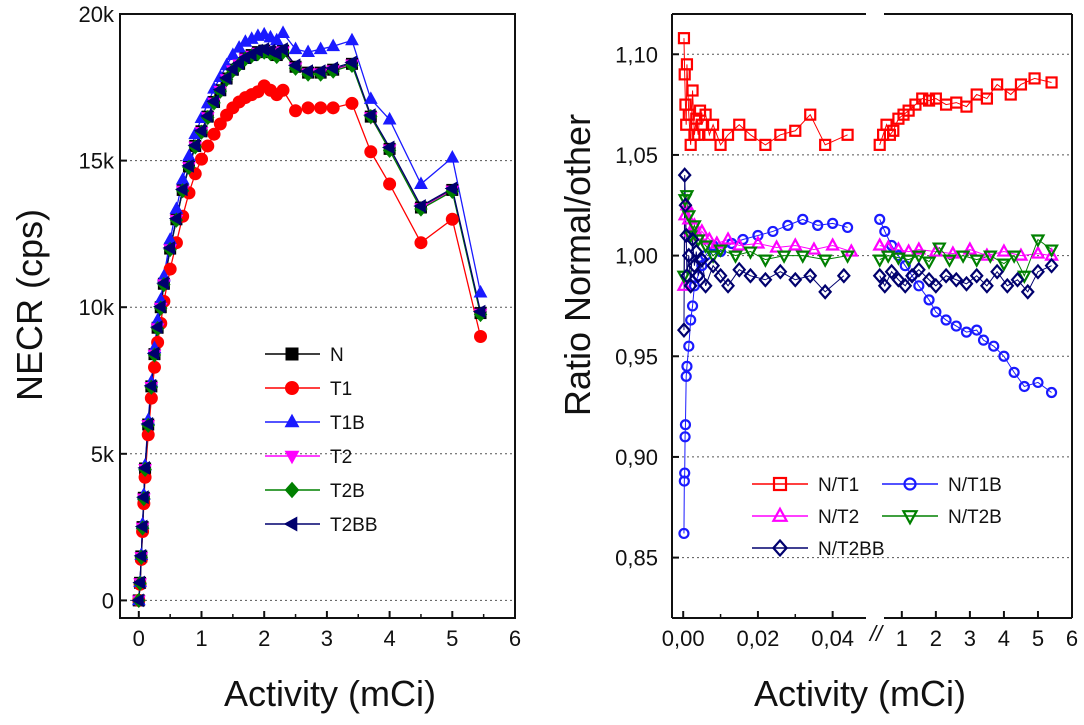 This screenshot has height=725, width=1084. What do you see at coordinates (876, 633) in the screenshot?
I see `ratio-axis-break: //` at bounding box center [876, 633].